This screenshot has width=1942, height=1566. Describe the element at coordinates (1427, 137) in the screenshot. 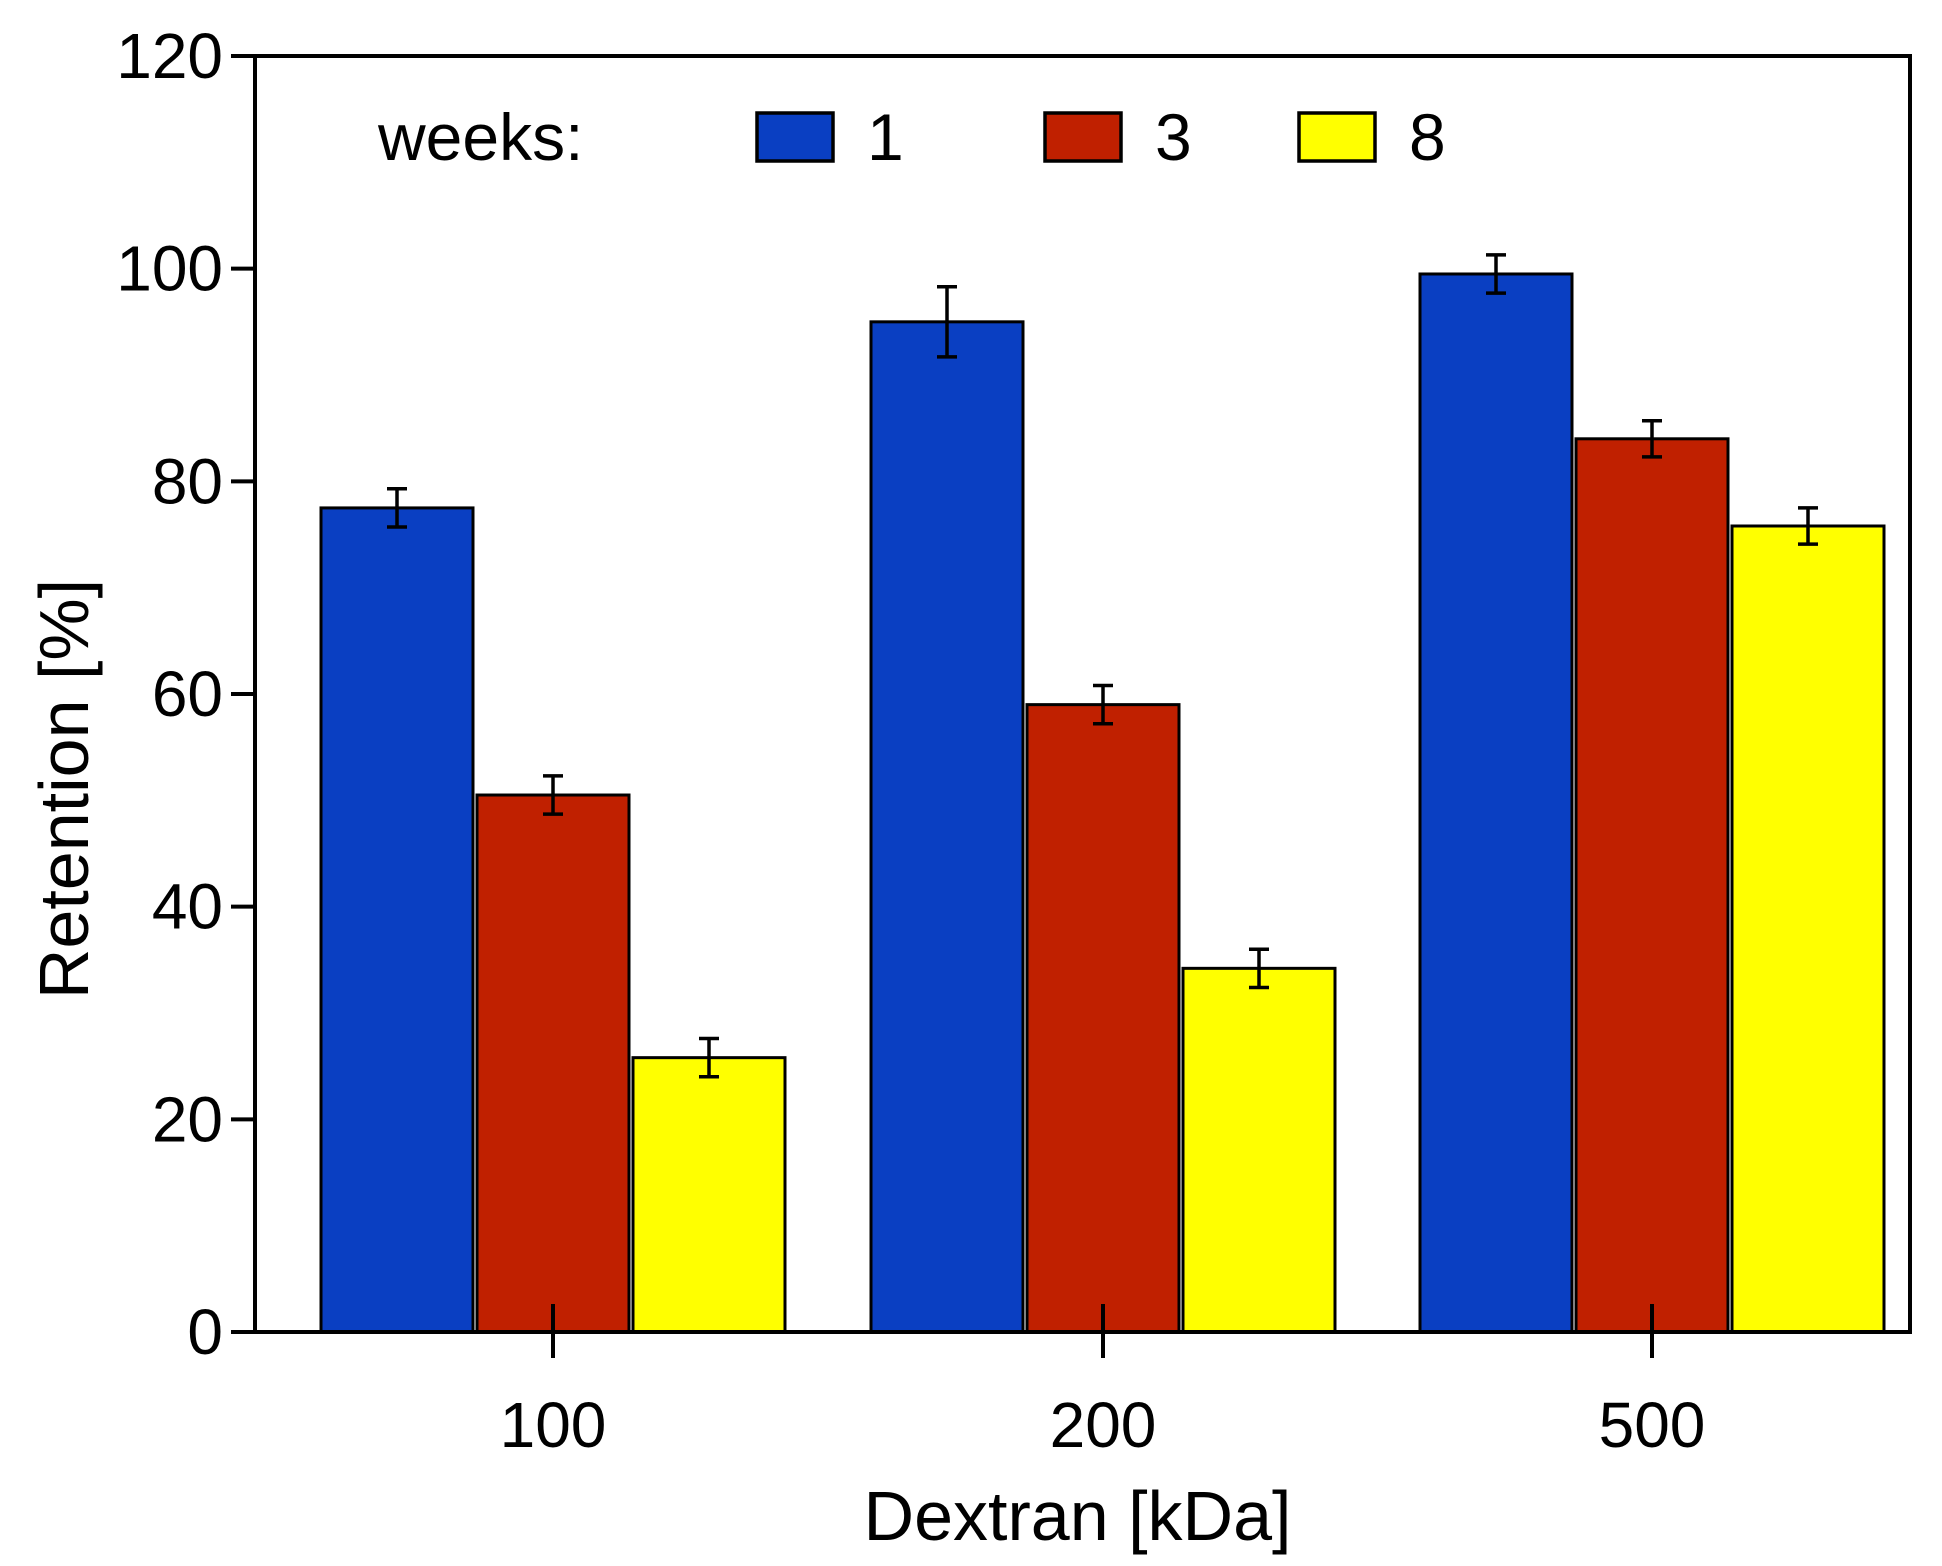

I see `legend-label-8: 8` at that location.